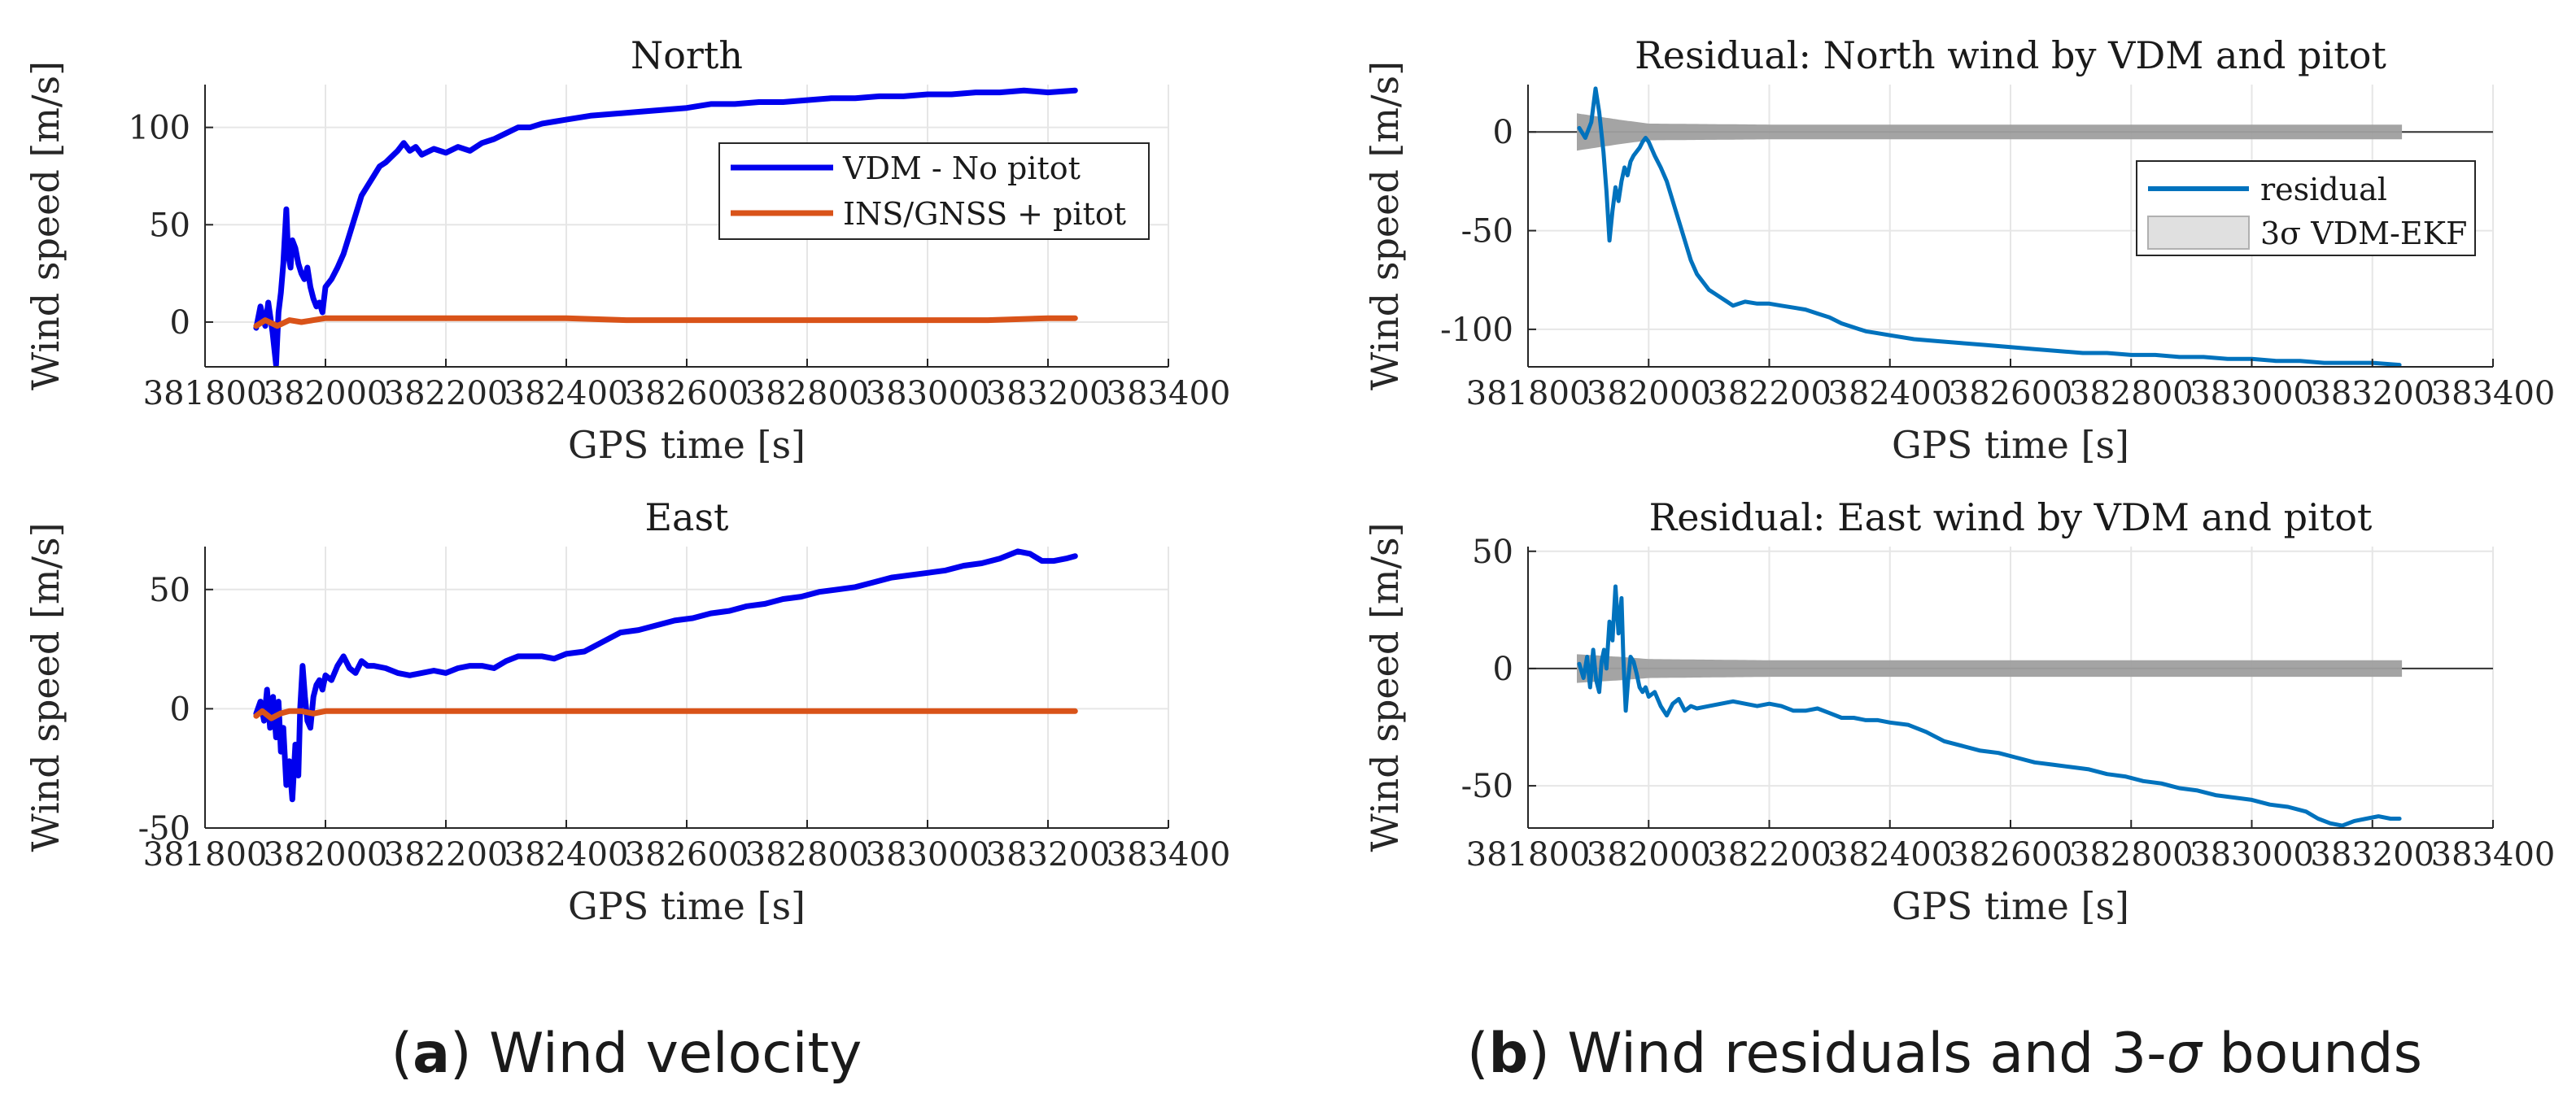 Image resolution: width=2576 pixels, height=1107 pixels. I want to click on y-tick-label: -100, so click(1476, 330).